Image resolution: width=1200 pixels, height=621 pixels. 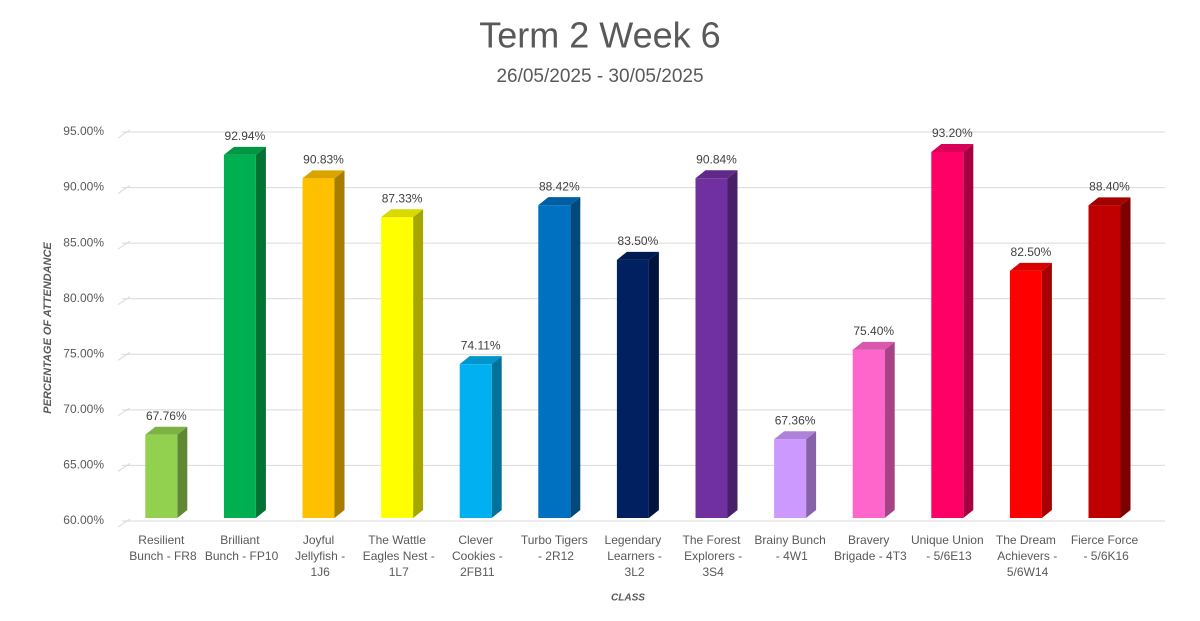 What do you see at coordinates (396, 556) in the screenshot?
I see `x-tick-label: The Wattle Eagles Nest - 1L7` at bounding box center [396, 556].